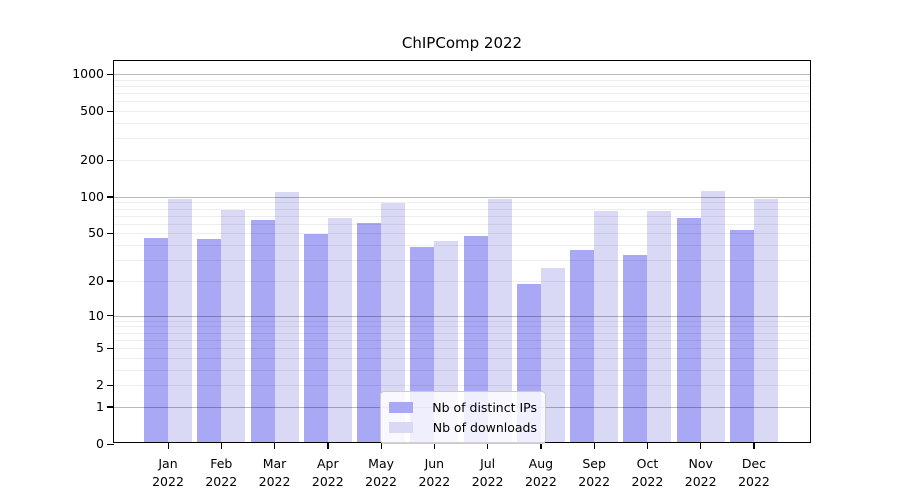 Image resolution: width=900 pixels, height=500 pixels. I want to click on bar-ips-Dec-2022, so click(741, 336).